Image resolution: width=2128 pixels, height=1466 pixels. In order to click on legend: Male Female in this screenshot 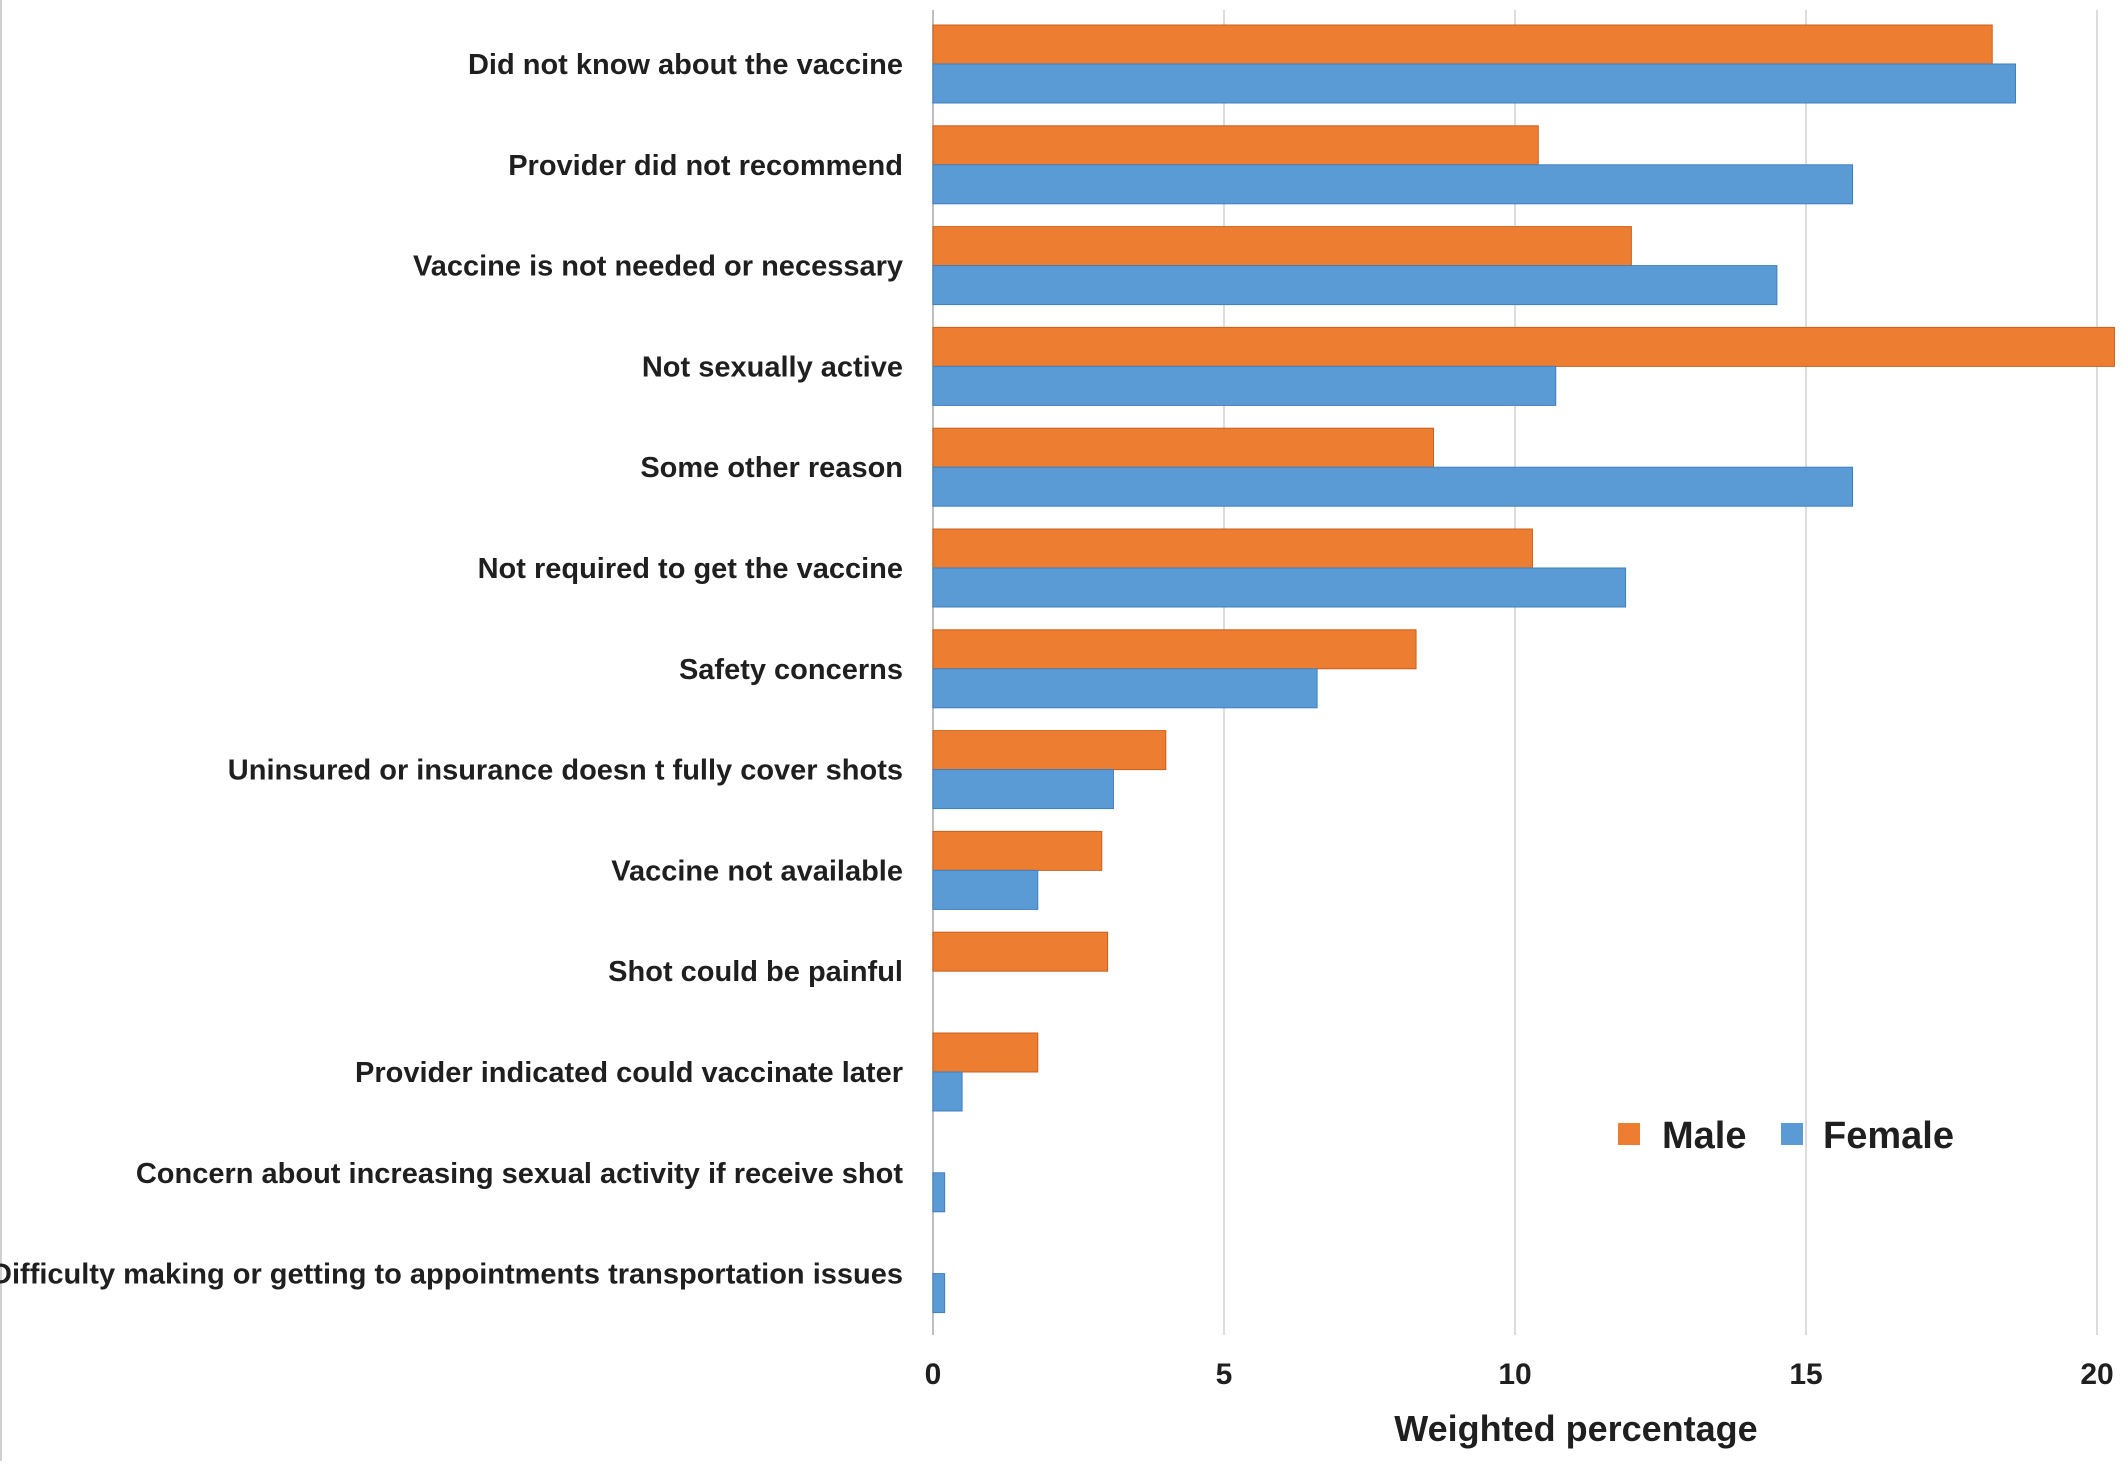, I will do `click(1786, 1136)`.